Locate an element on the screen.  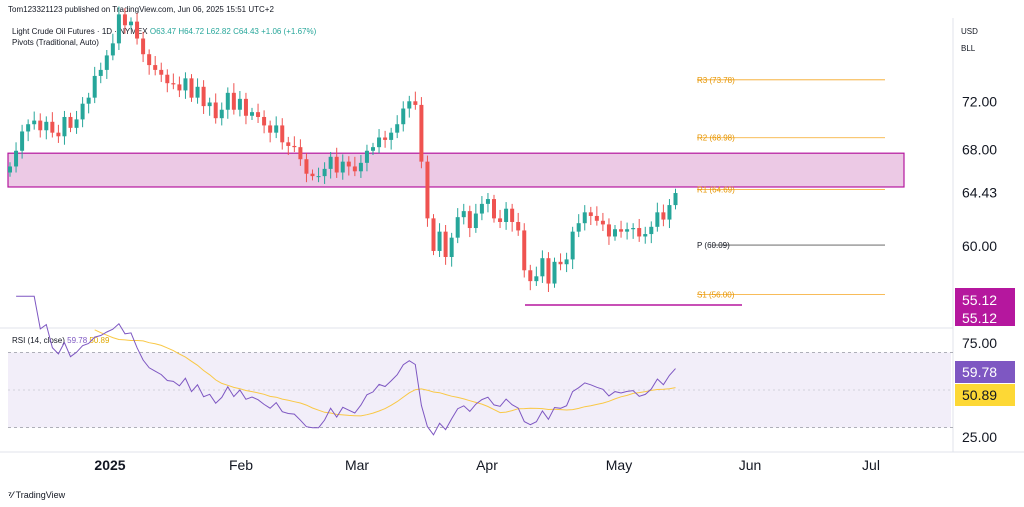
price-tick-label: 60.00 is located at coordinates (979, 246).